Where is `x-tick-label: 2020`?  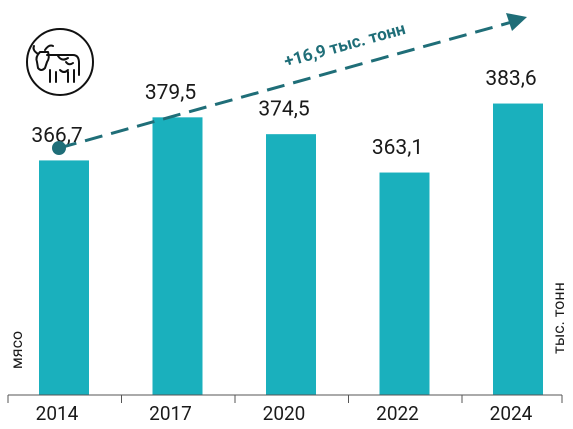
x-tick-label: 2020 is located at coordinates (284, 413).